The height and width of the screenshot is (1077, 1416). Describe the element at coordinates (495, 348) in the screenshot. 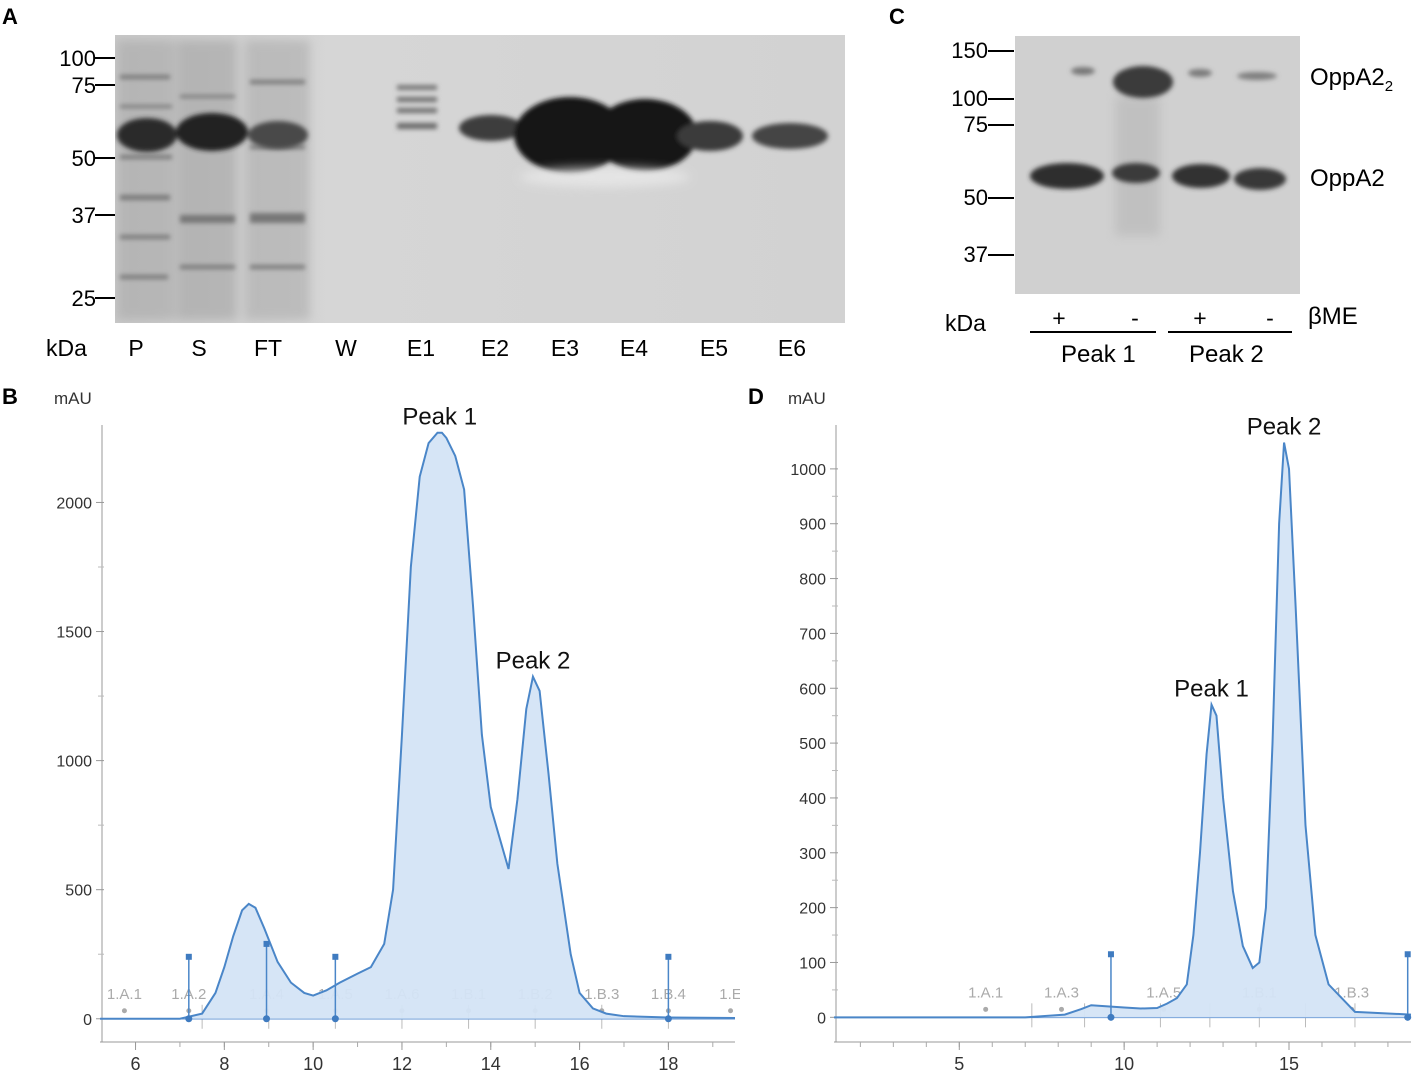

I see `lane-label: E2` at that location.